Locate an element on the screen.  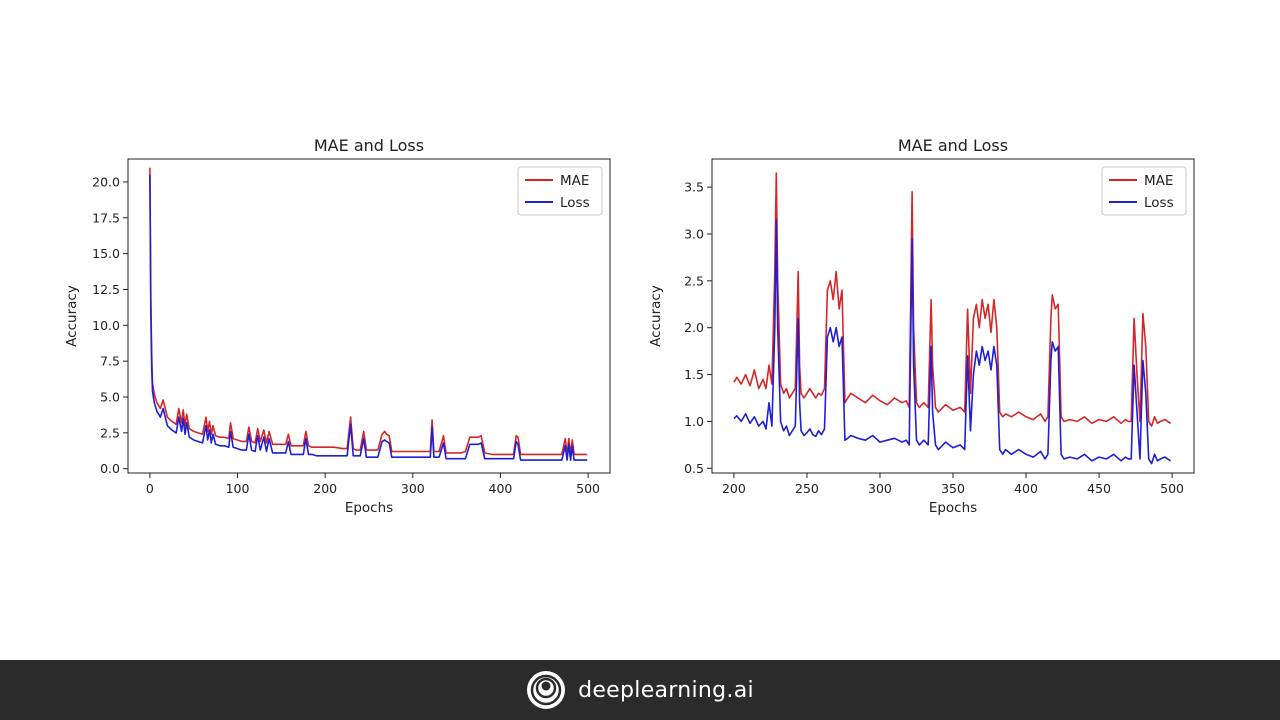
y-tick-label: 2.0 is located at coordinates (694, 327).